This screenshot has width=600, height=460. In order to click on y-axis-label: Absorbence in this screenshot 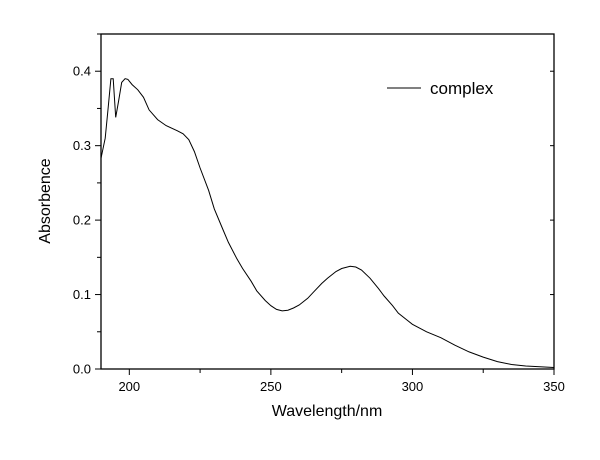, I will do `click(45, 200)`.